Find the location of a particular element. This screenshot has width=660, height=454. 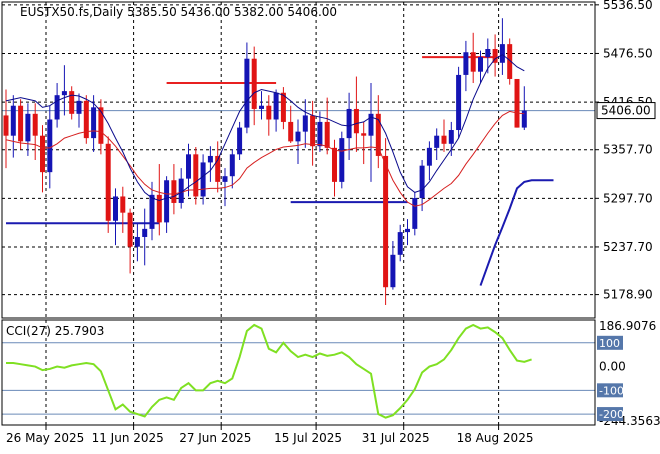

current-price-label: 5406.00 is located at coordinates (626, 111).